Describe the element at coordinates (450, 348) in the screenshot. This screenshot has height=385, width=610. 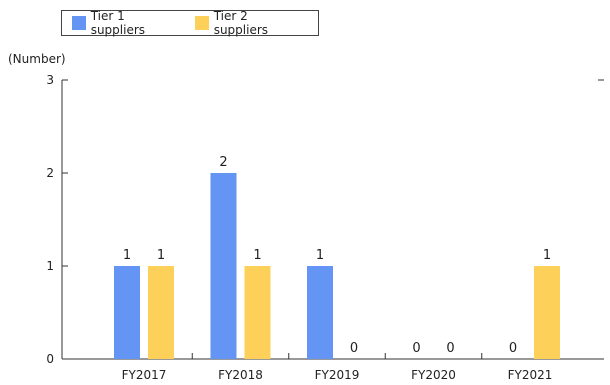
I see `data-label-tier2-fy2020: 0` at that location.